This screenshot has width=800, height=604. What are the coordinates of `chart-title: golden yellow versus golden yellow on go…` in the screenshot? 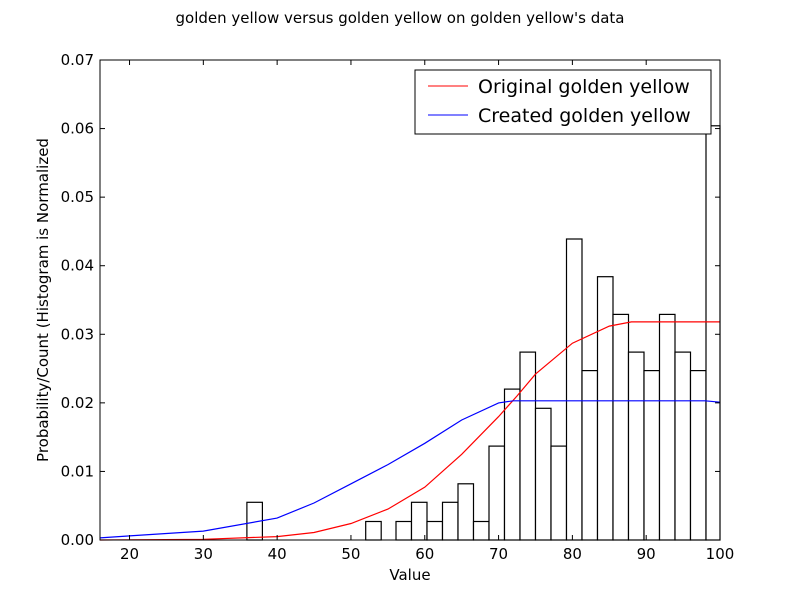 It's located at (400, 18).